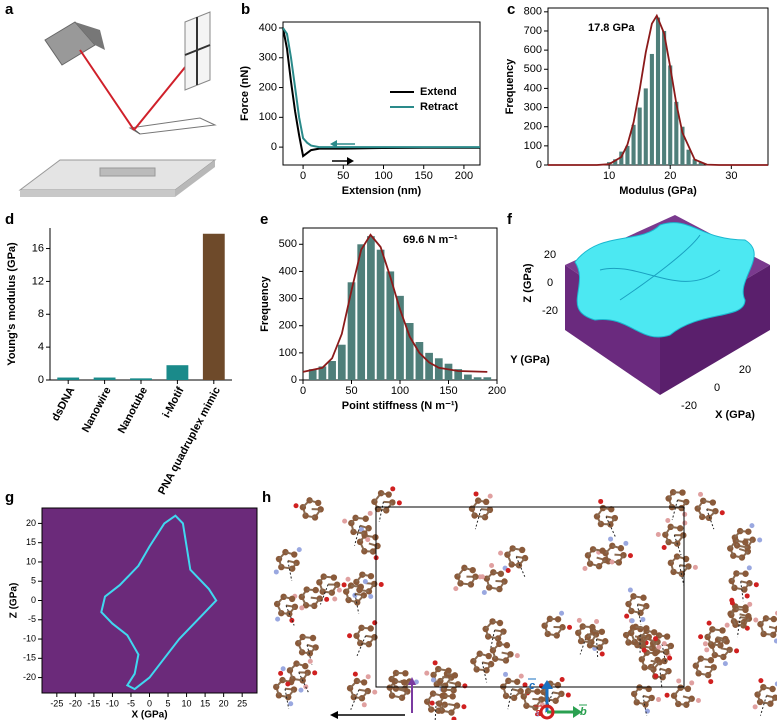 This screenshot has height=720, width=777. I want to click on y-axis-label: Frequency, so click(510, 86).